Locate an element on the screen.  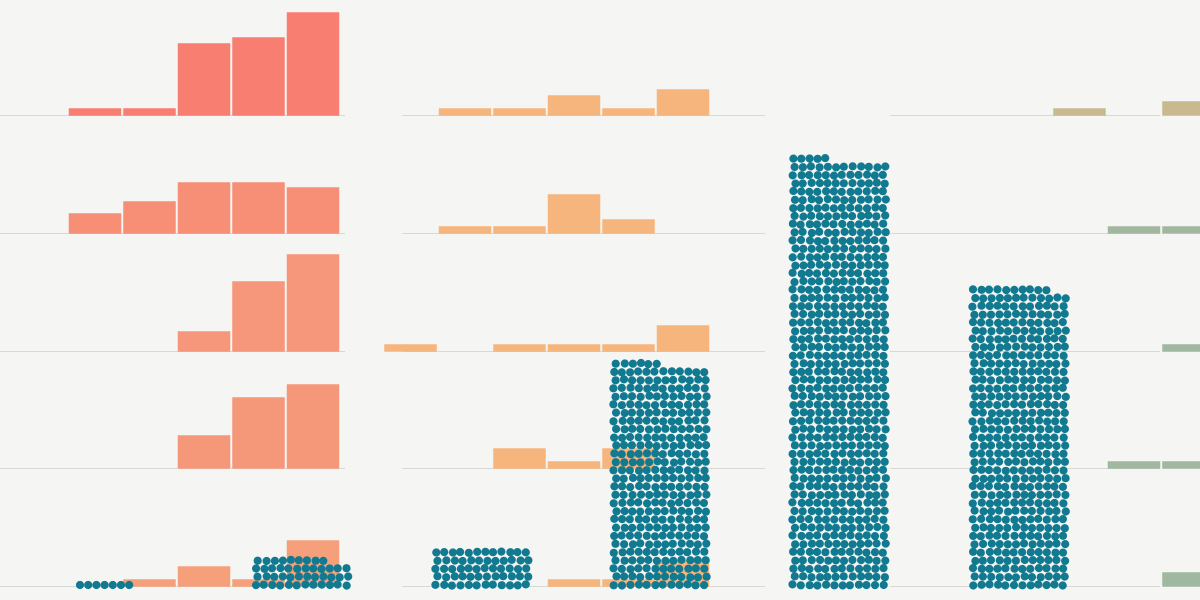
bar-g2-r2-c2 is located at coordinates (465, 230).